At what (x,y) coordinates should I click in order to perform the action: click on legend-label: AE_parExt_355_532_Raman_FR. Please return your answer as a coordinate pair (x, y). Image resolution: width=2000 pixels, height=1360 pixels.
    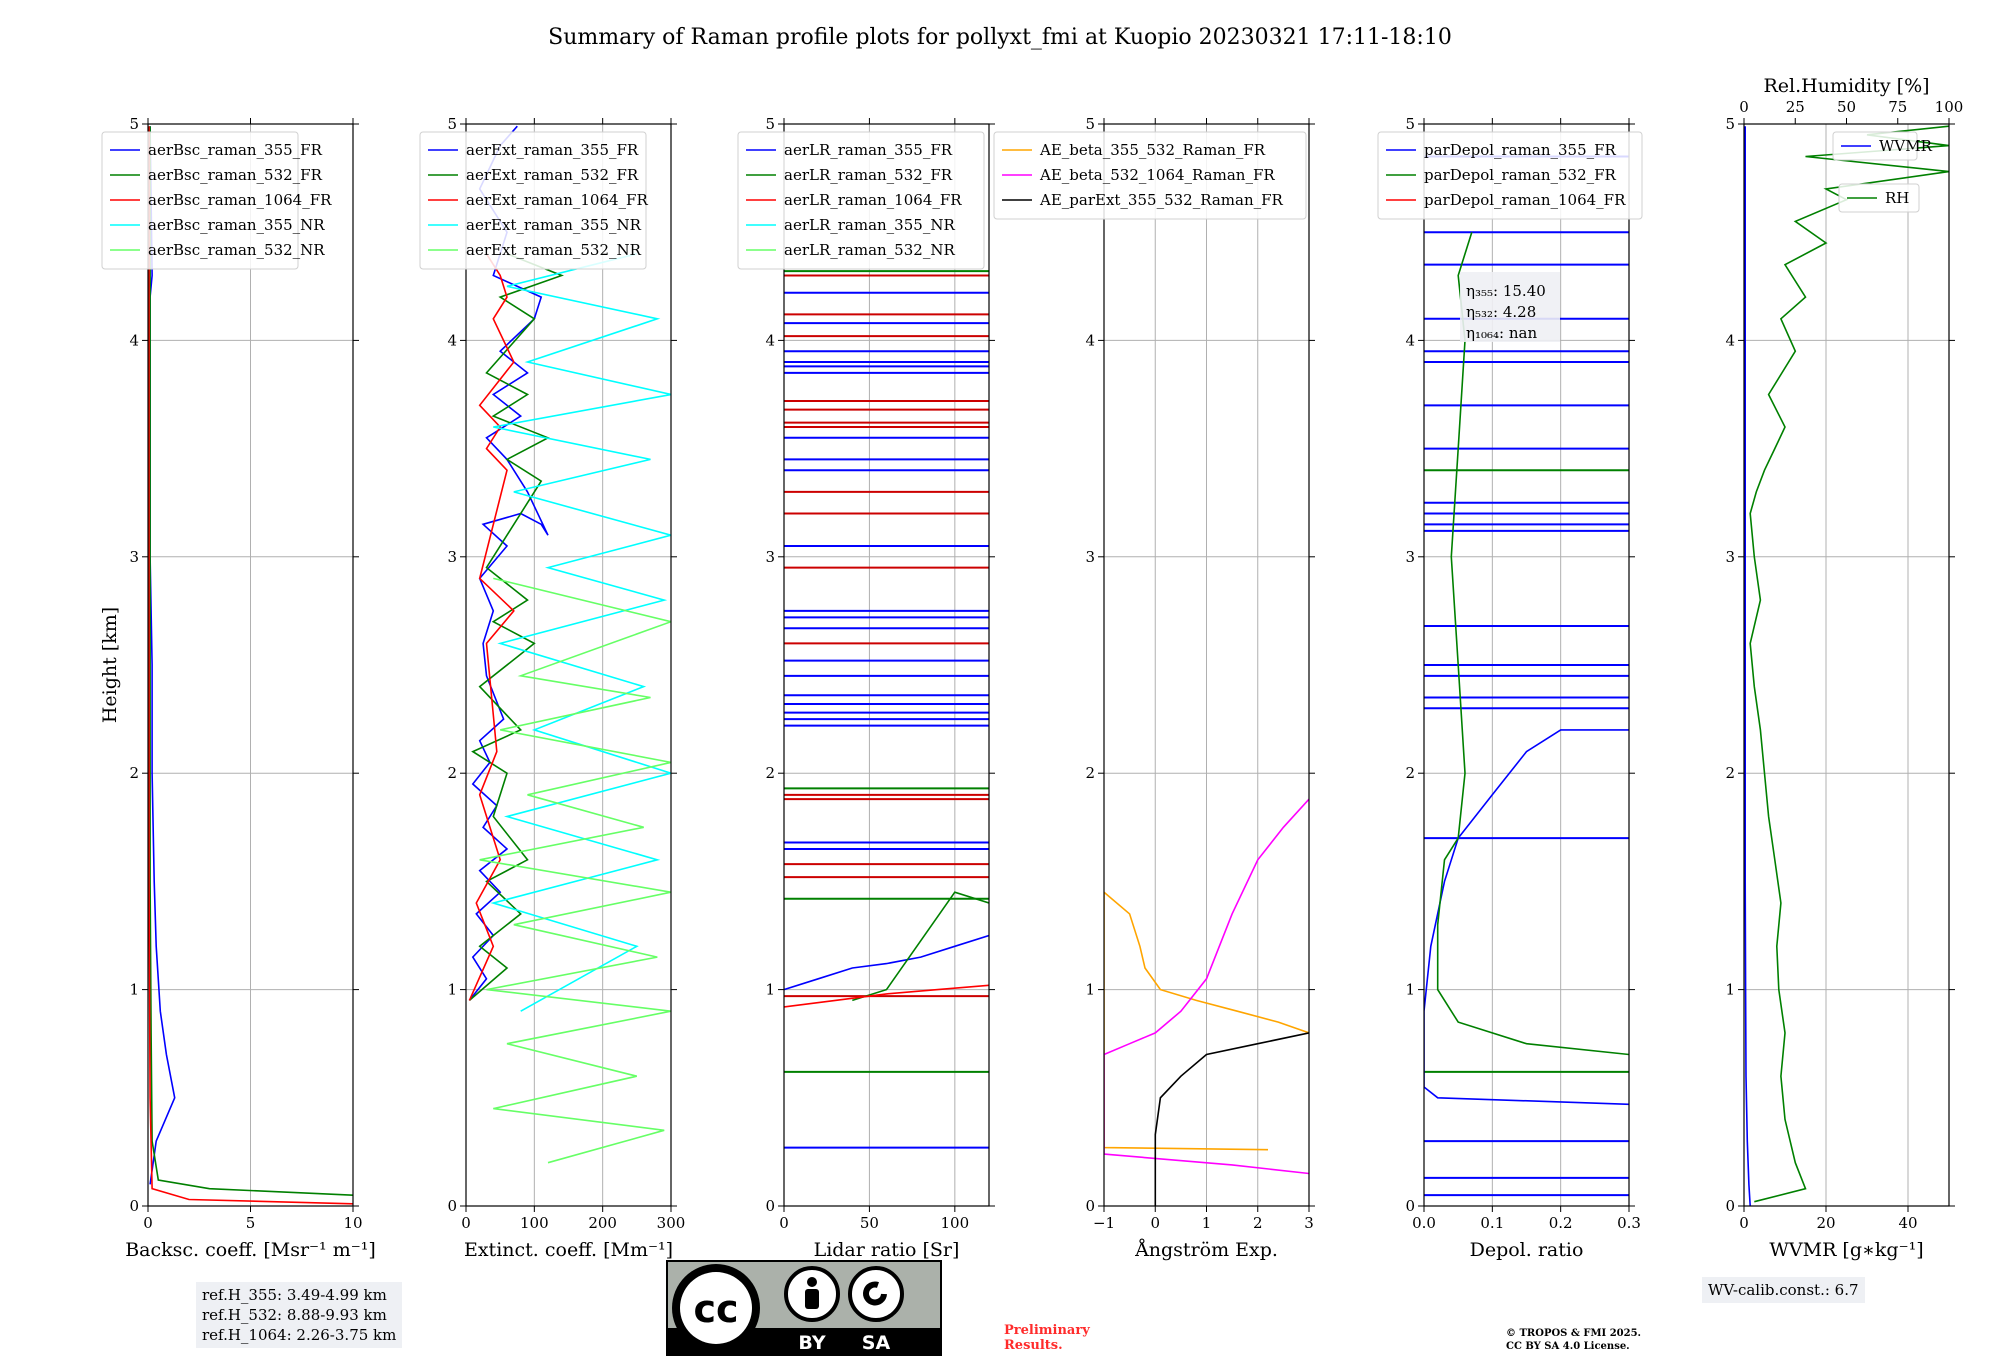
    Looking at the image, I should click on (1161, 200).